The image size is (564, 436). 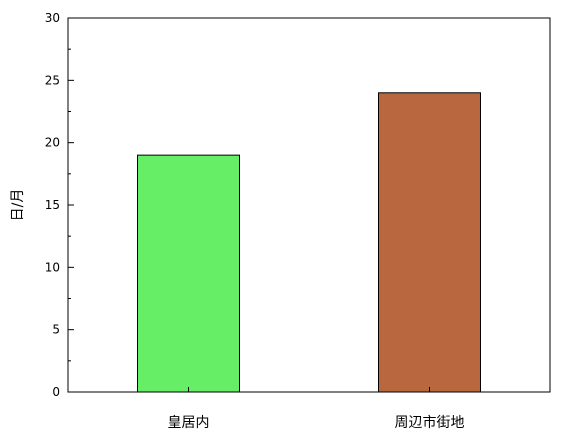 I want to click on x-tick-label: 皇居内, so click(x=189, y=423).